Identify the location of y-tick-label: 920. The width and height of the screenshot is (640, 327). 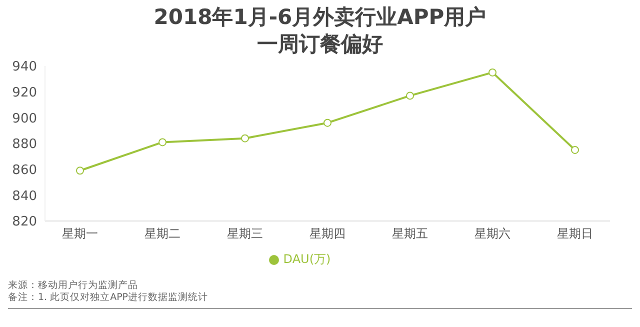
(24, 92).